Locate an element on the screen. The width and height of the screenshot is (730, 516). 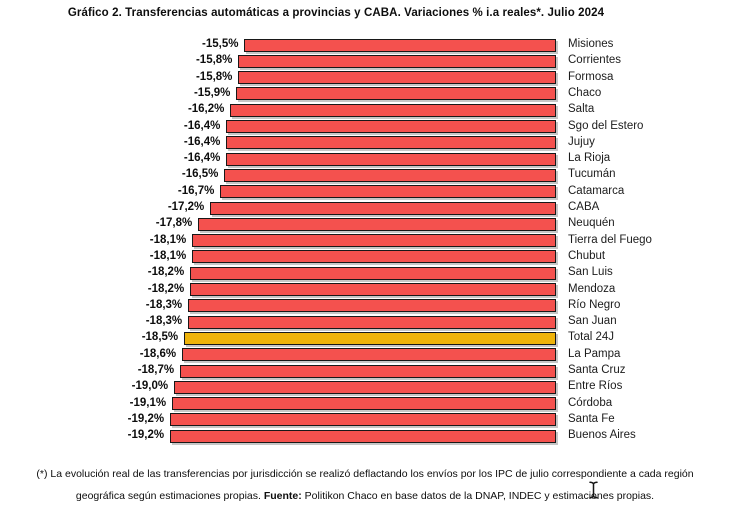
bar-category-label: San Juan is located at coordinates (592, 321).